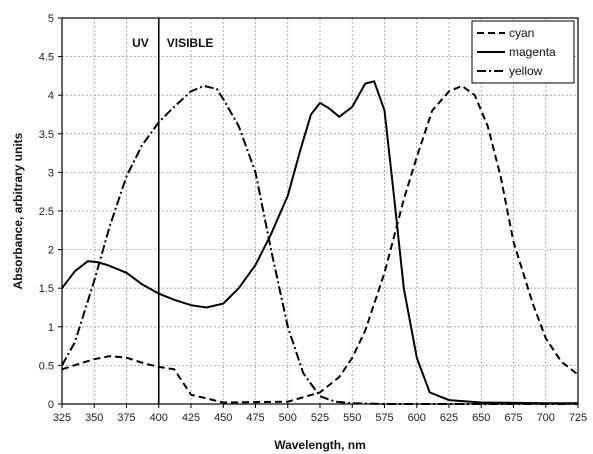  What do you see at coordinates (449, 418) in the screenshot?
I see `x-tick-label: 625` at bounding box center [449, 418].